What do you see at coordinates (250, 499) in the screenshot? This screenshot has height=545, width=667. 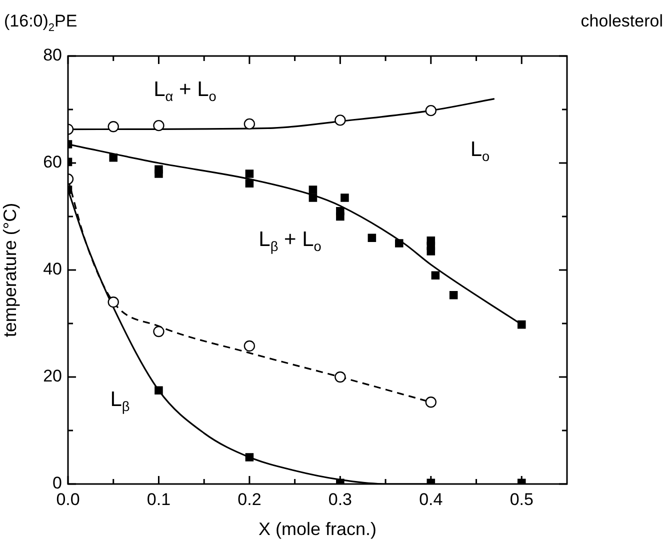 I see `x-tick-label: 0.2` at bounding box center [250, 499].